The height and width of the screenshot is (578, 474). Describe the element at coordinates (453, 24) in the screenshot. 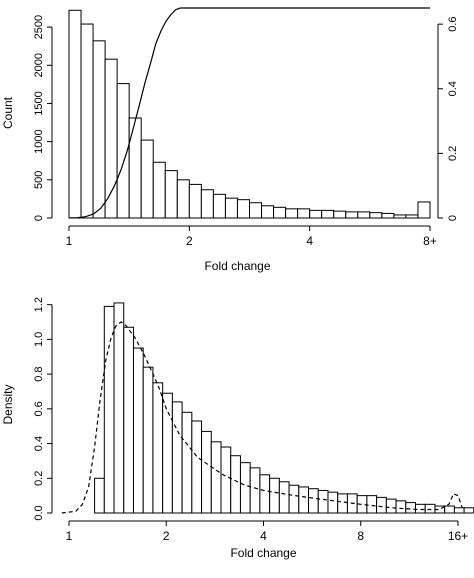

I see `y2-tick-label: 0.6` at that location.